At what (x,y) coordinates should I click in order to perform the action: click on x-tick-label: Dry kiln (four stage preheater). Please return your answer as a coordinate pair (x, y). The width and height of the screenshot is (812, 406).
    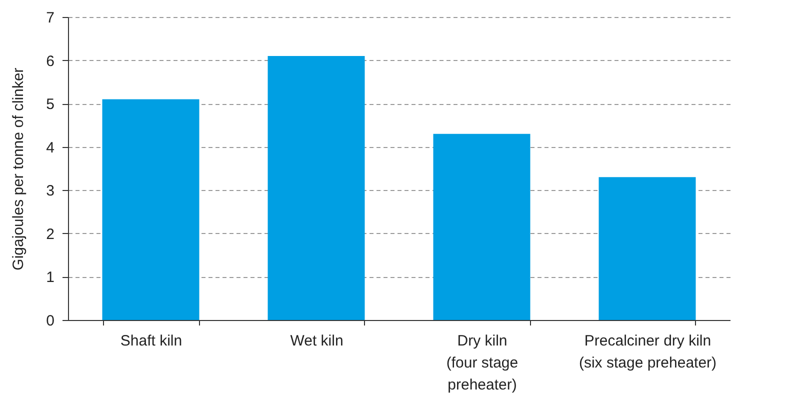
    Looking at the image, I should click on (482, 363).